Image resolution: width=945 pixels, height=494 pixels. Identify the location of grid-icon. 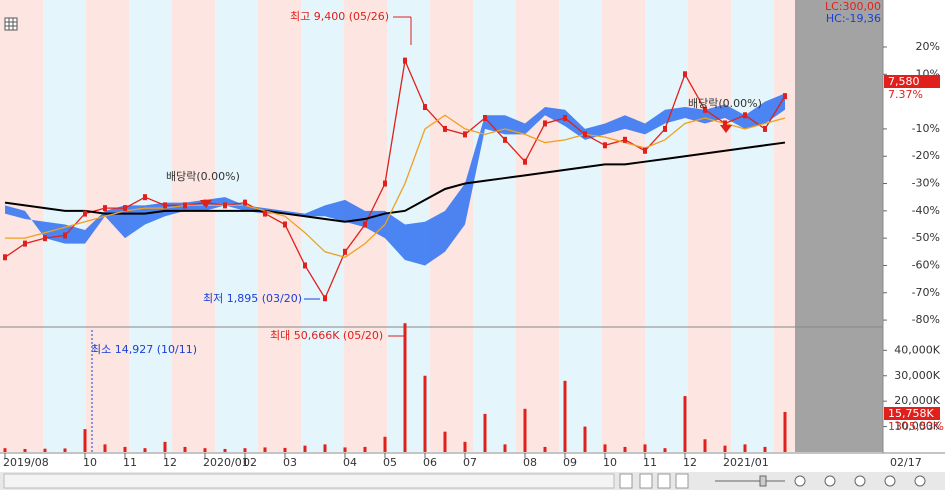
(11, 24).